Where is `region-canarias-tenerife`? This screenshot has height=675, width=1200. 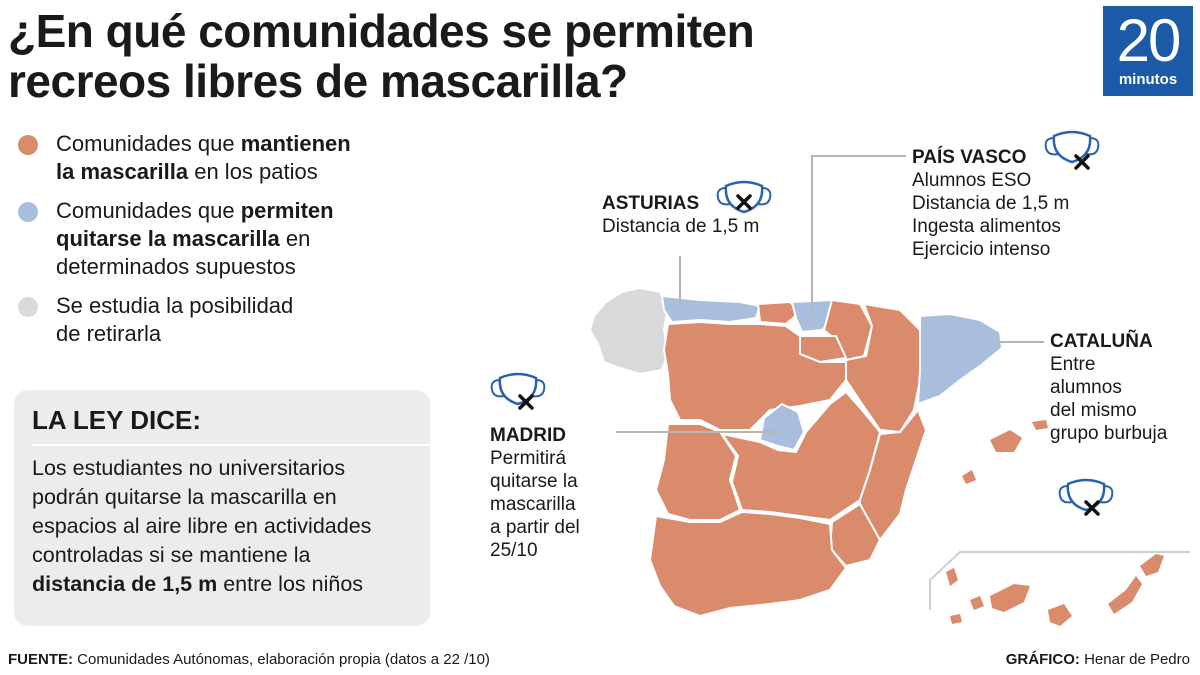 region-canarias-tenerife is located at coordinates (1010, 598).